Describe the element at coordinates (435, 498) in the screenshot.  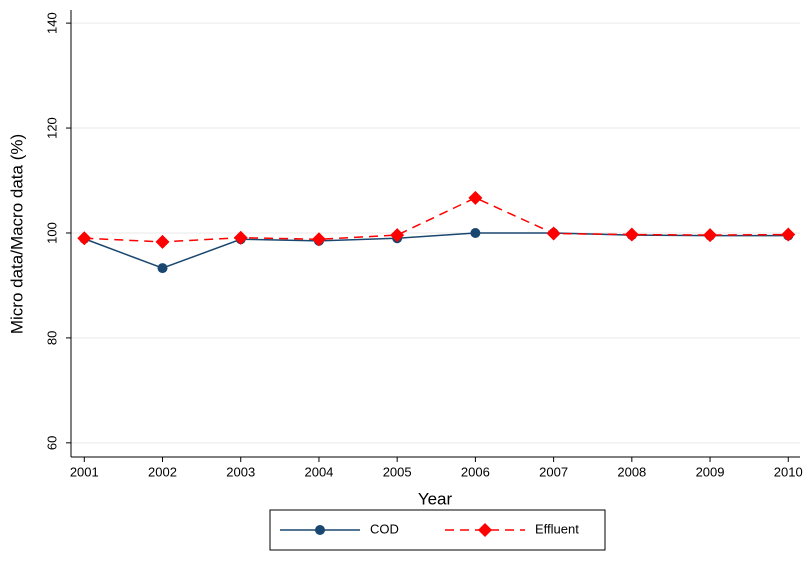
I see `x-axis-title: Year` at that location.